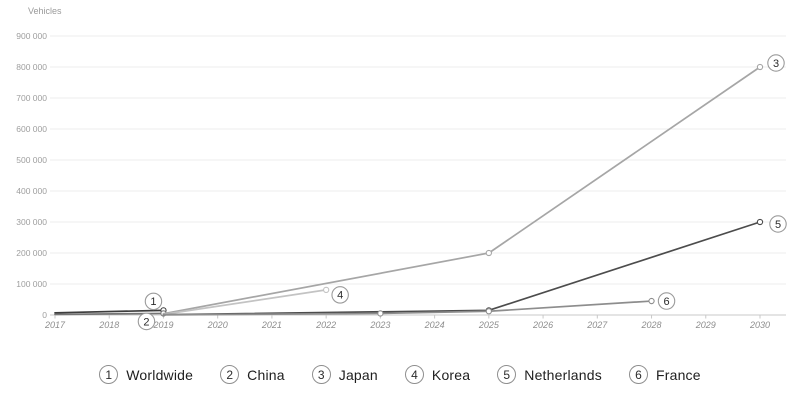 The height and width of the screenshot is (401, 800). What do you see at coordinates (451, 374) in the screenshot?
I see `legend-label: Korea` at bounding box center [451, 374].